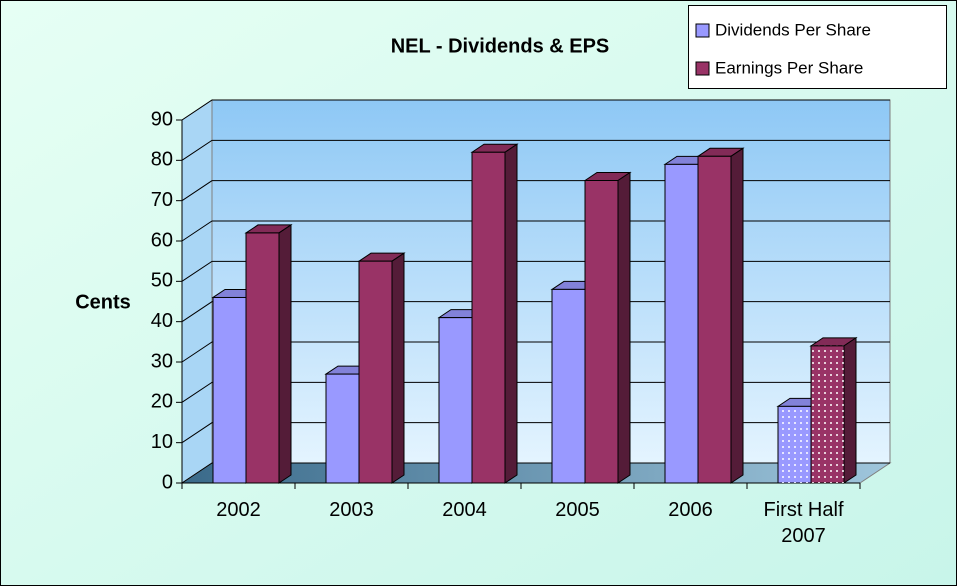 The width and height of the screenshot is (957, 586). What do you see at coordinates (464, 510) in the screenshot?
I see `x-tick-label: 2004` at bounding box center [464, 510].